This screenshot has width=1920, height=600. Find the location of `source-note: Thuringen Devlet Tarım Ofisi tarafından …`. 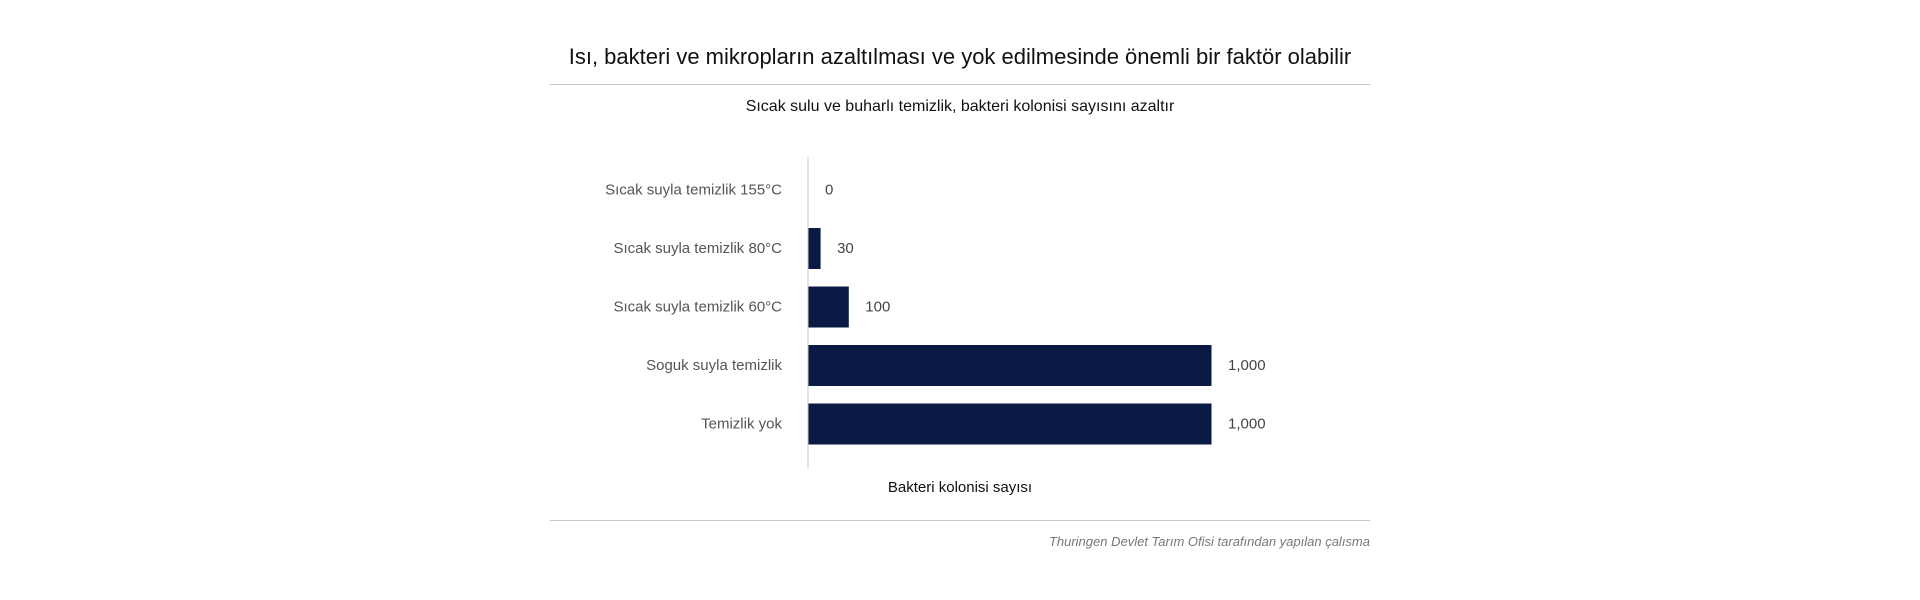

source-note: Thuringen Devlet Tarım Ofisi tarafından … is located at coordinates (1209, 541).